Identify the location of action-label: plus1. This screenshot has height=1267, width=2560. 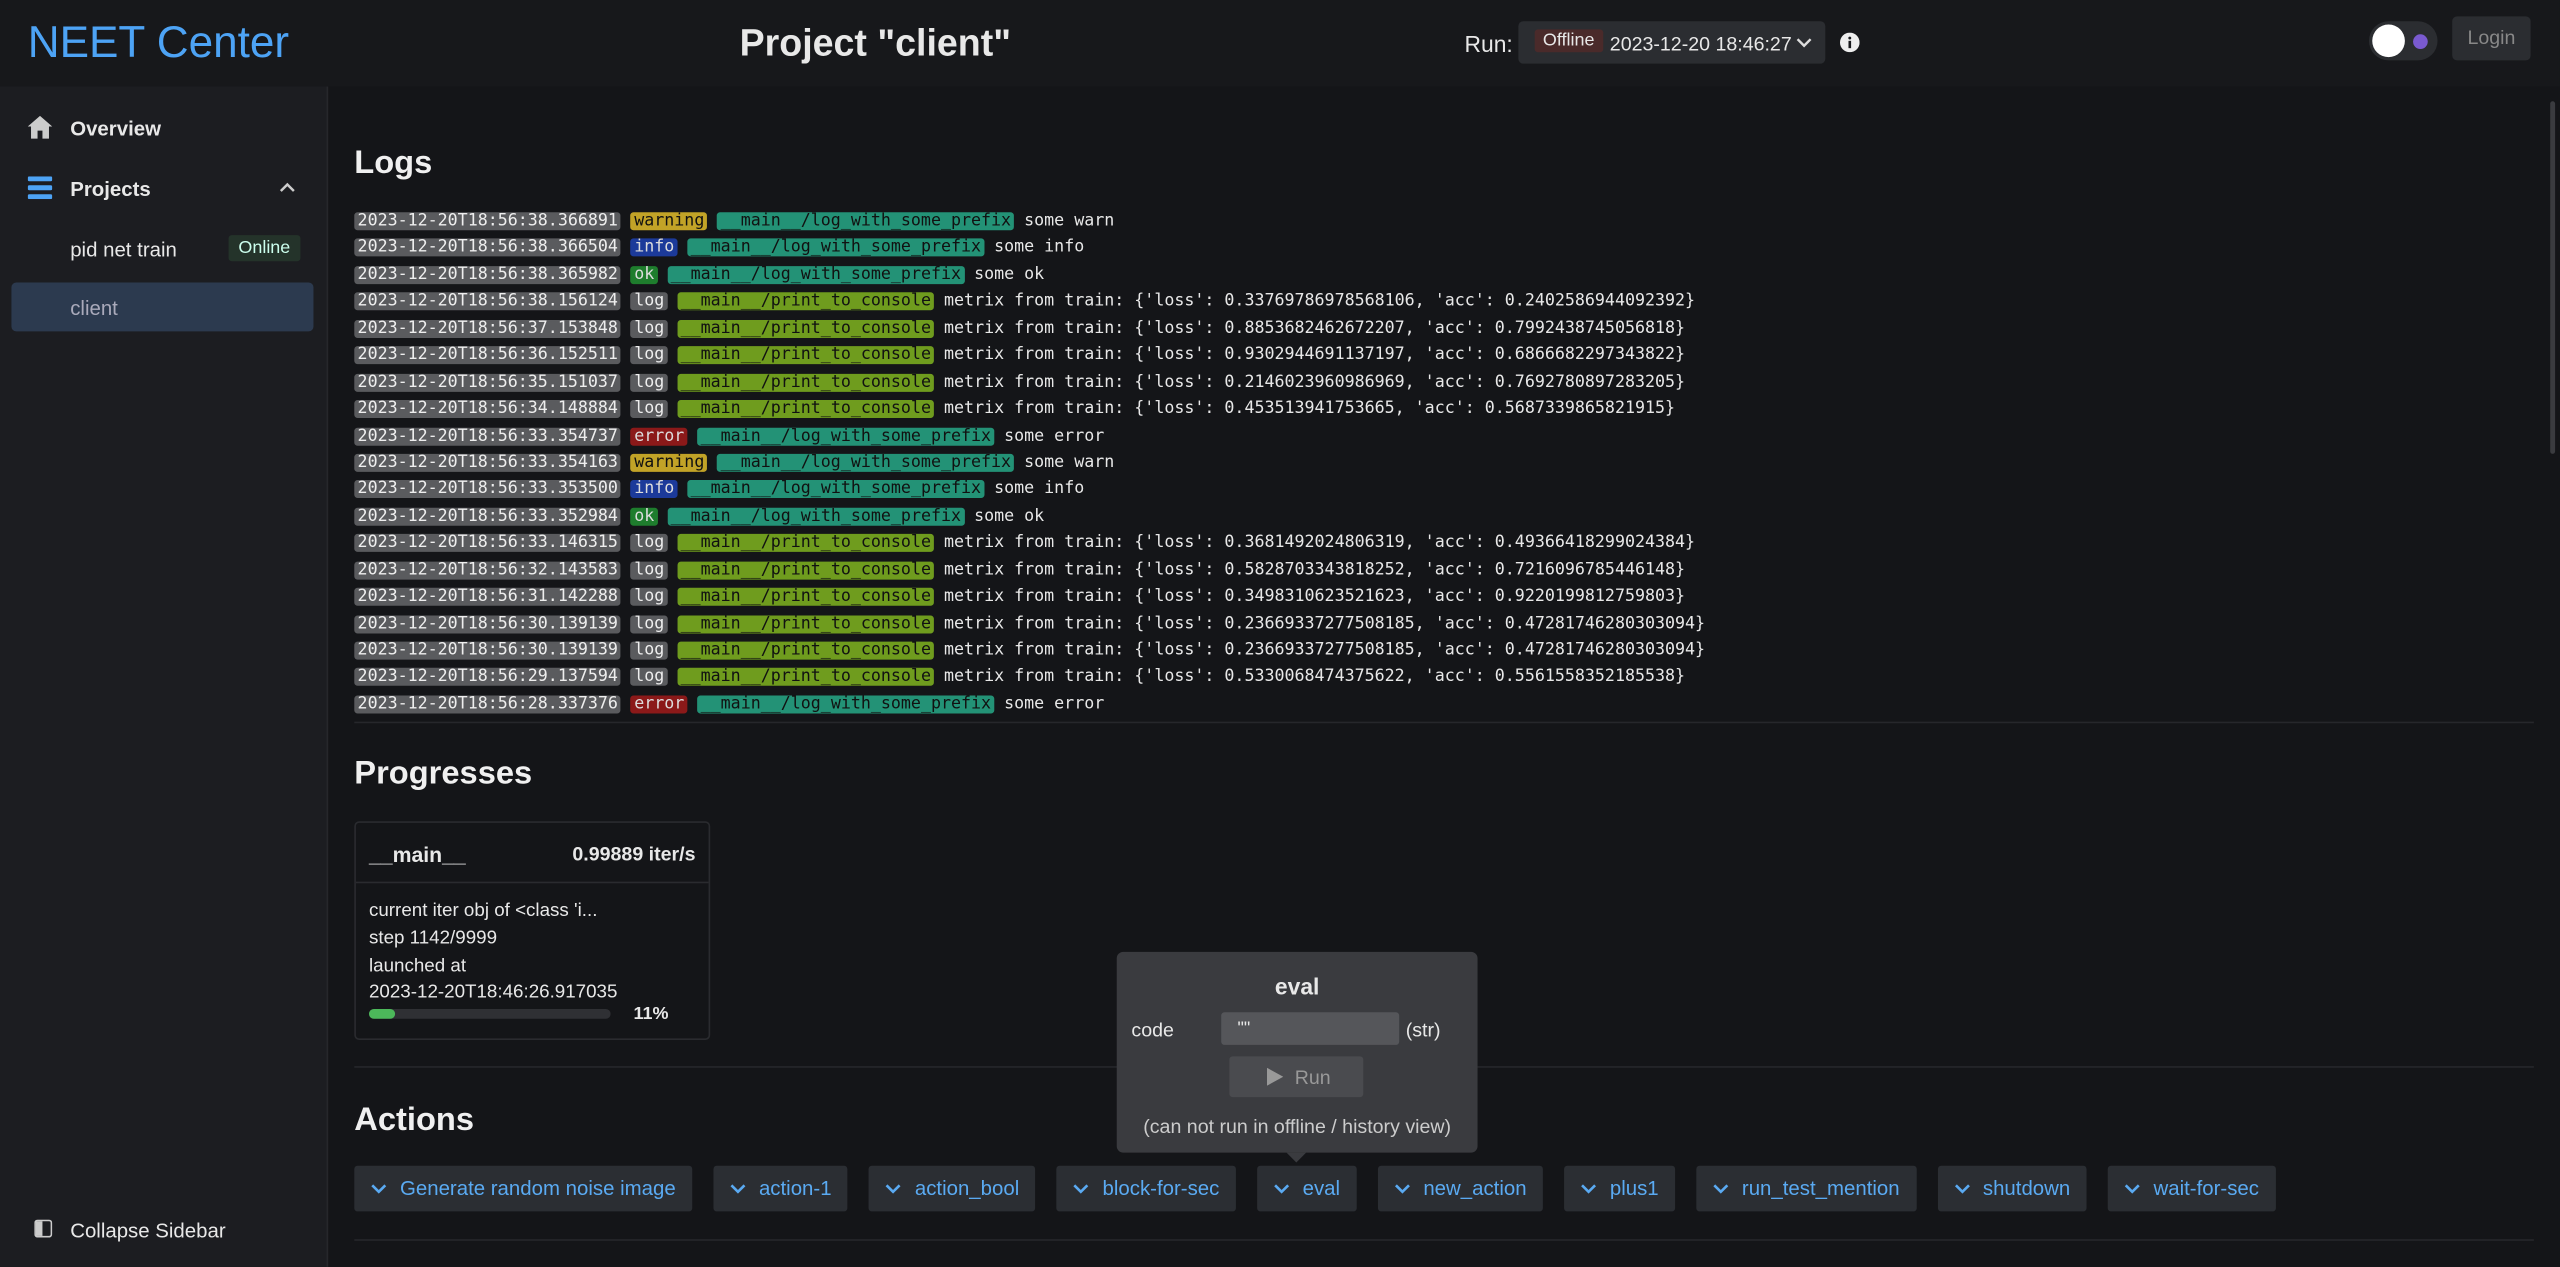
(1634, 1188).